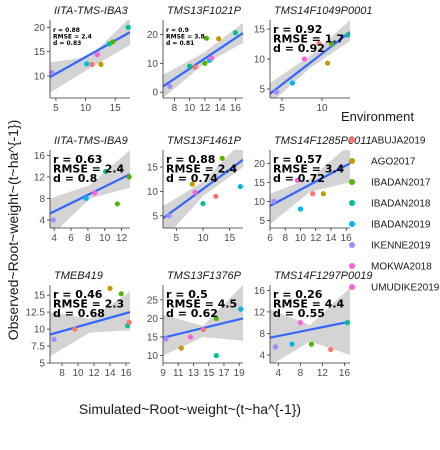 The image size is (440, 450). What do you see at coordinates (38, 347) in the screenshot?
I see `y-tick-label: 7.5` at bounding box center [38, 347].